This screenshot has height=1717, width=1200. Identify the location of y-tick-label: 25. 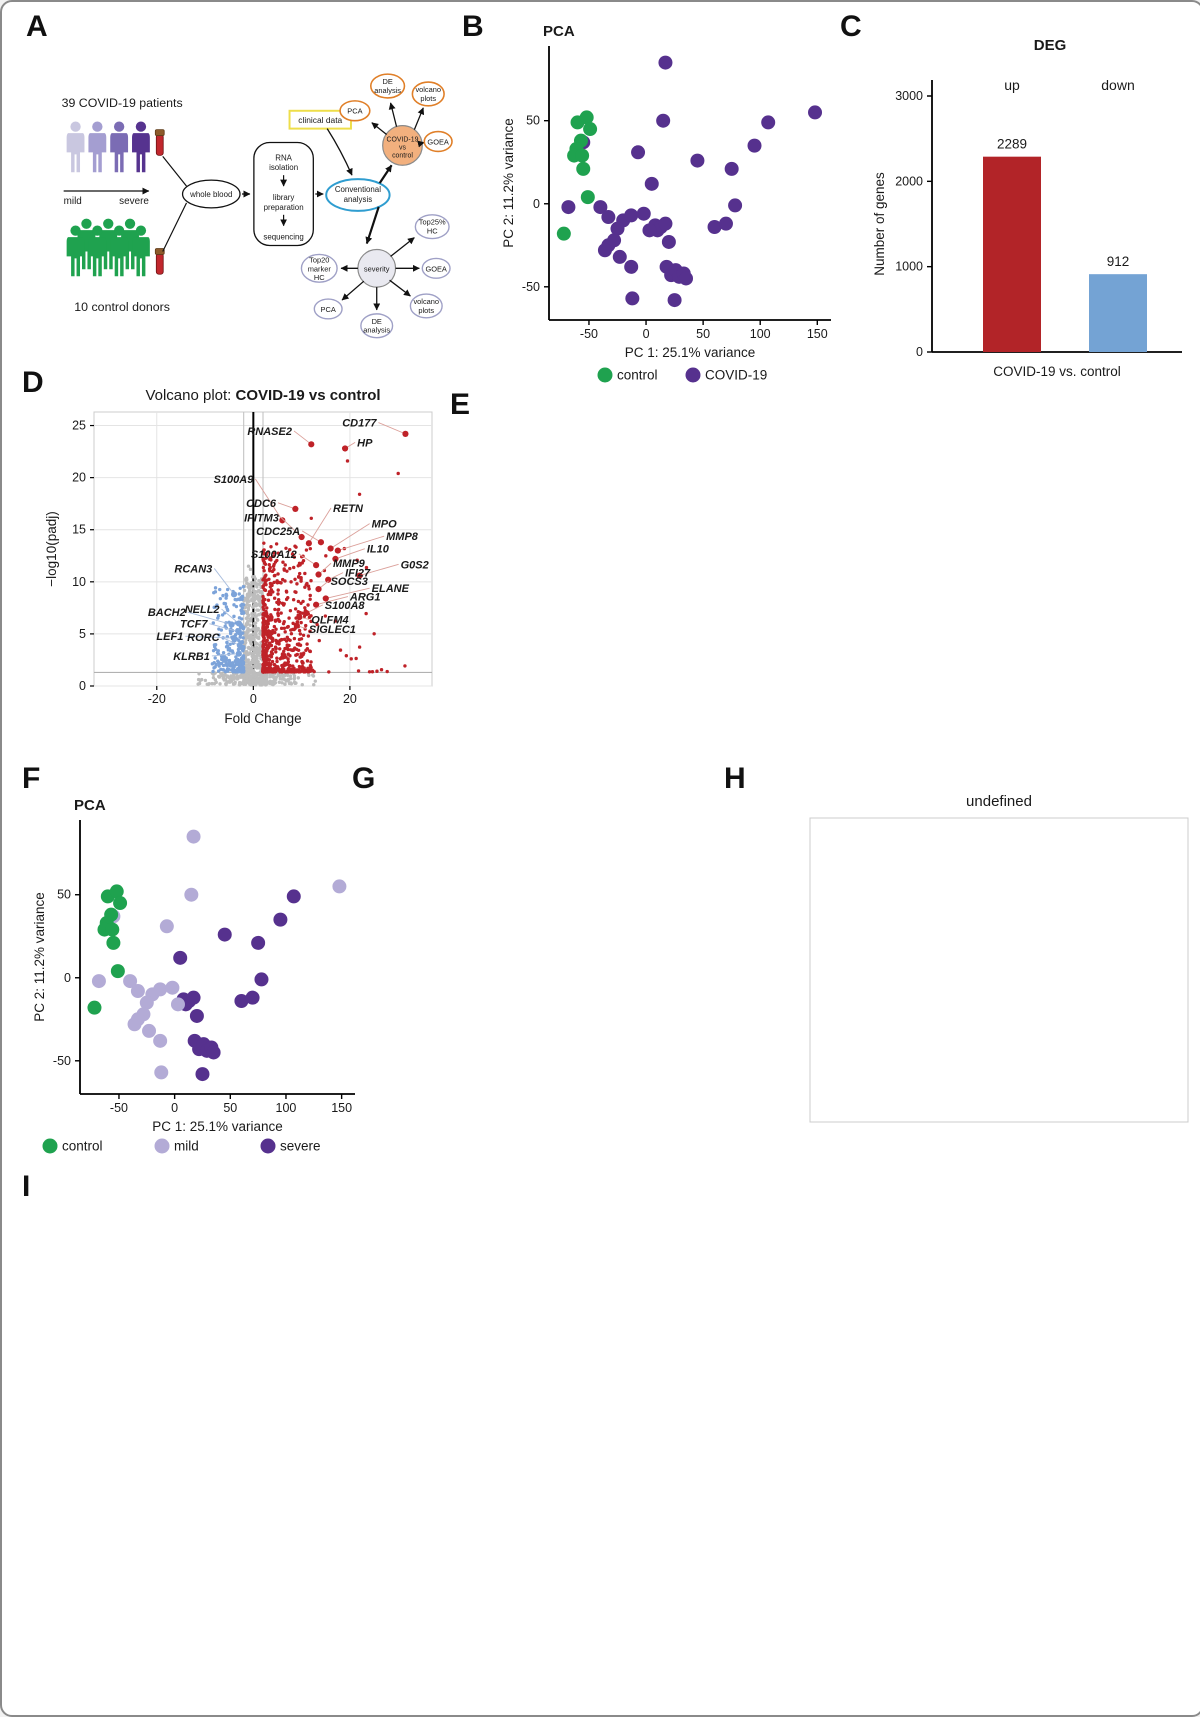
(79, 426).